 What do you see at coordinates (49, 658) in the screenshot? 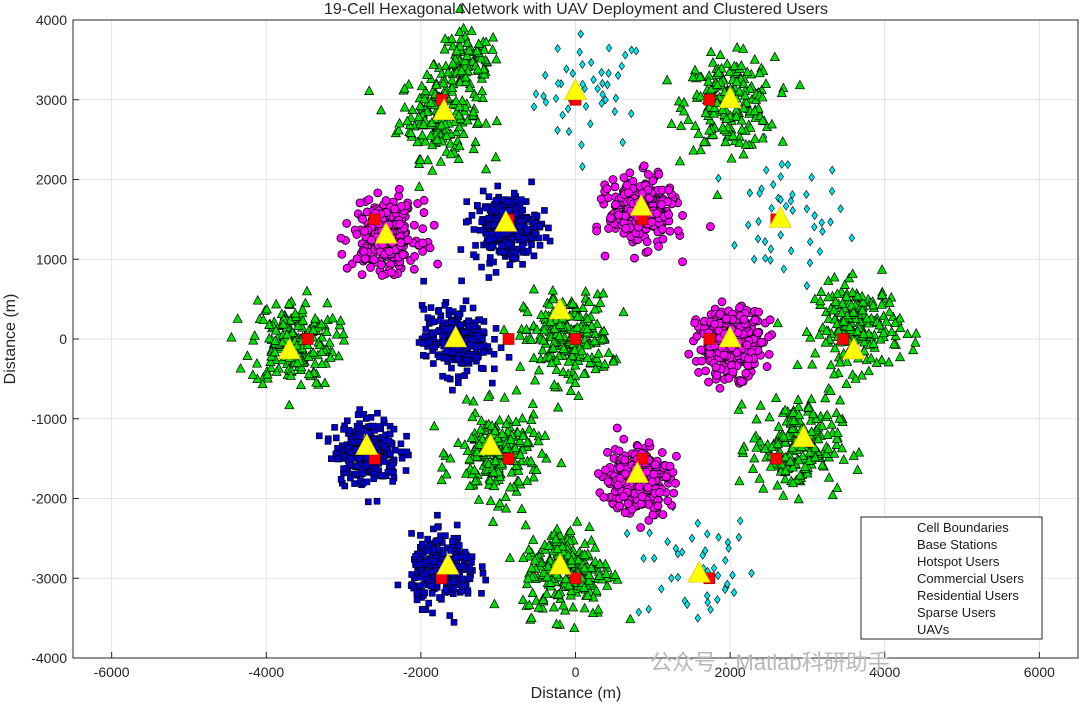
I see `y-tick-label: -4000` at bounding box center [49, 658].